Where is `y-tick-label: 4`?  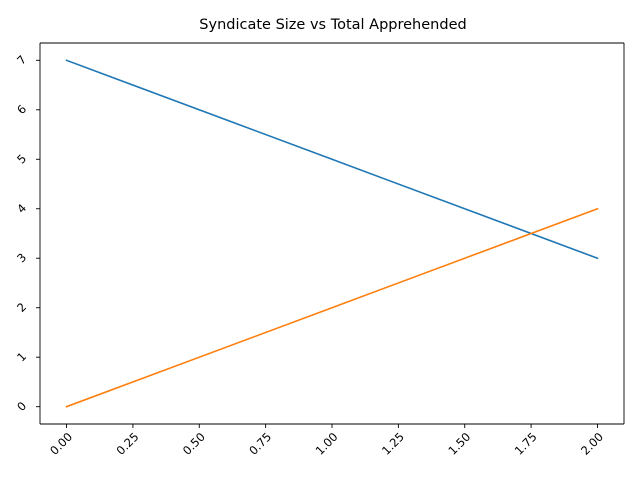
y-tick-label: 4 is located at coordinates (21, 208).